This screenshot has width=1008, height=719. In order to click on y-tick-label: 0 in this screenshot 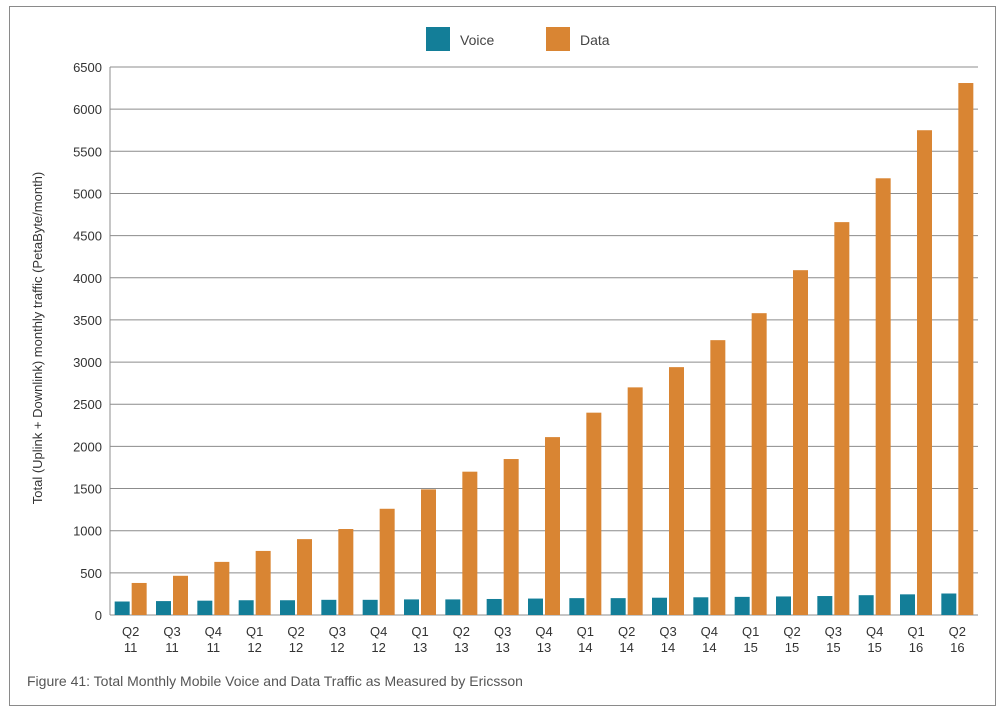, I will do `click(98, 615)`.